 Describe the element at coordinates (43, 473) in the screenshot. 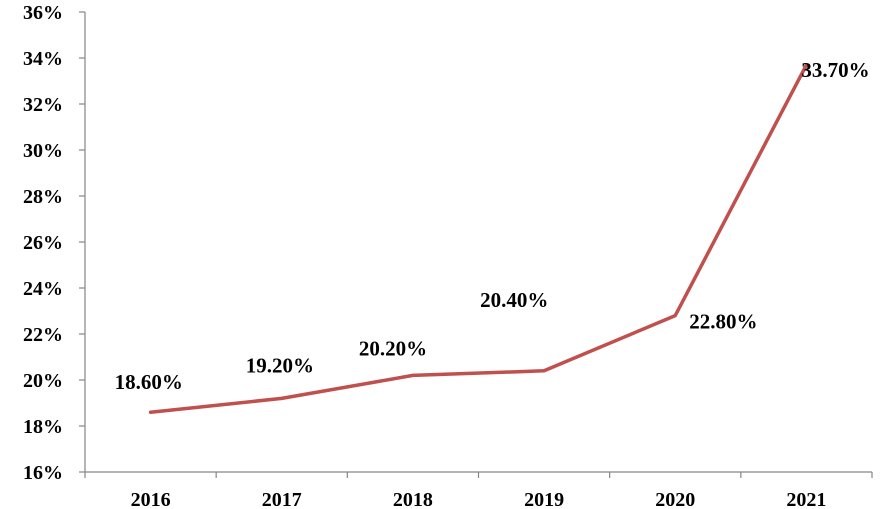

I see `y-tick-label: 16%` at that location.